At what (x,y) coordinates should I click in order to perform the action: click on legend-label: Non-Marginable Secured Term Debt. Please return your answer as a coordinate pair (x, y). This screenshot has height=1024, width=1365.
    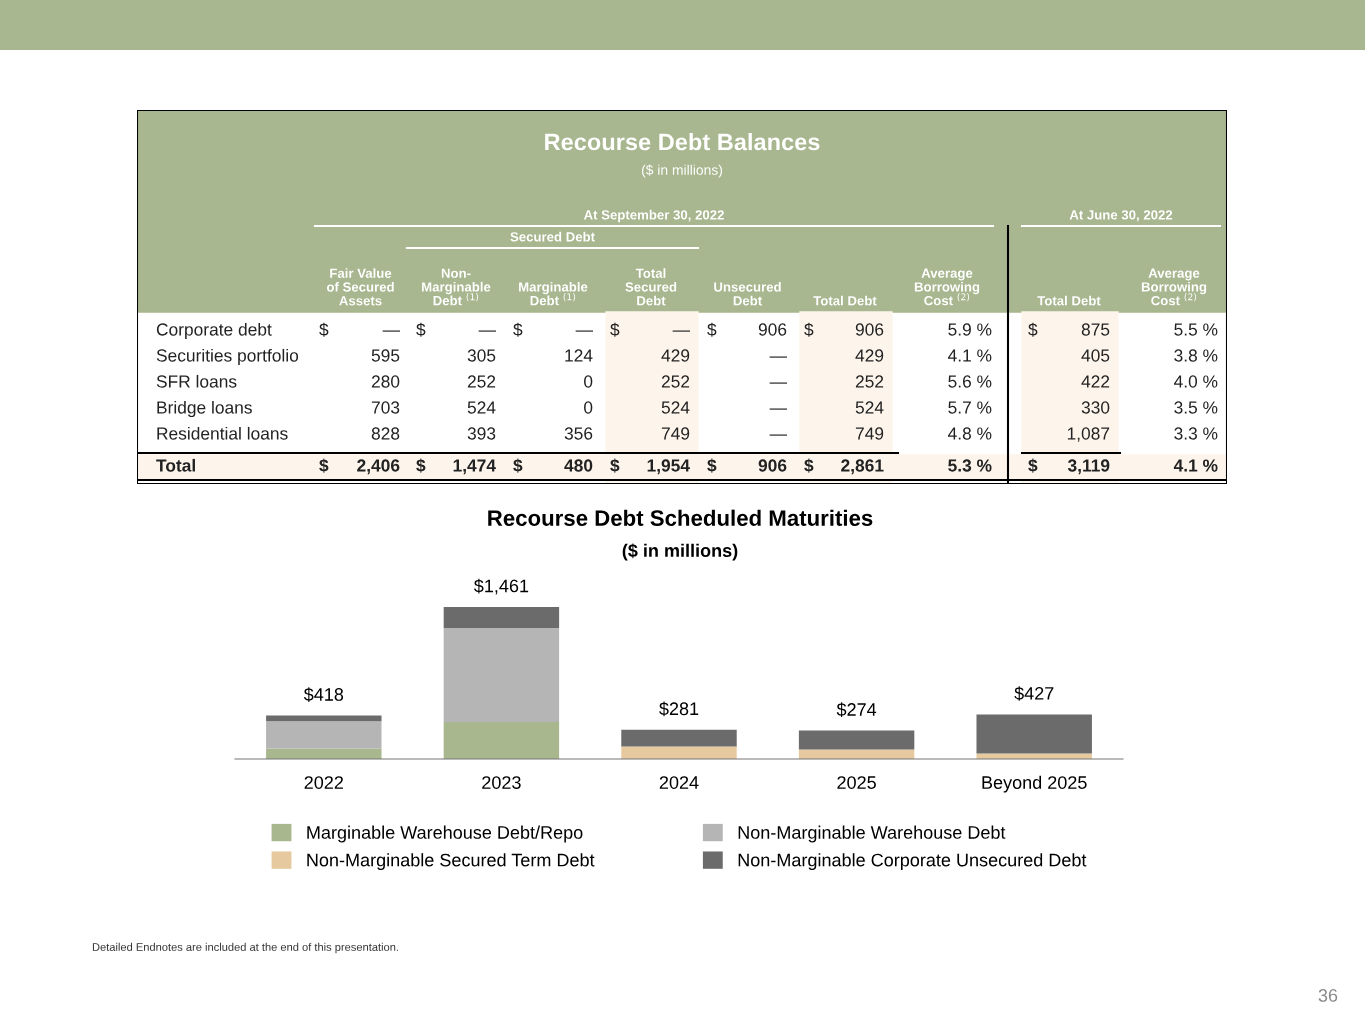
    Looking at the image, I should click on (451, 862).